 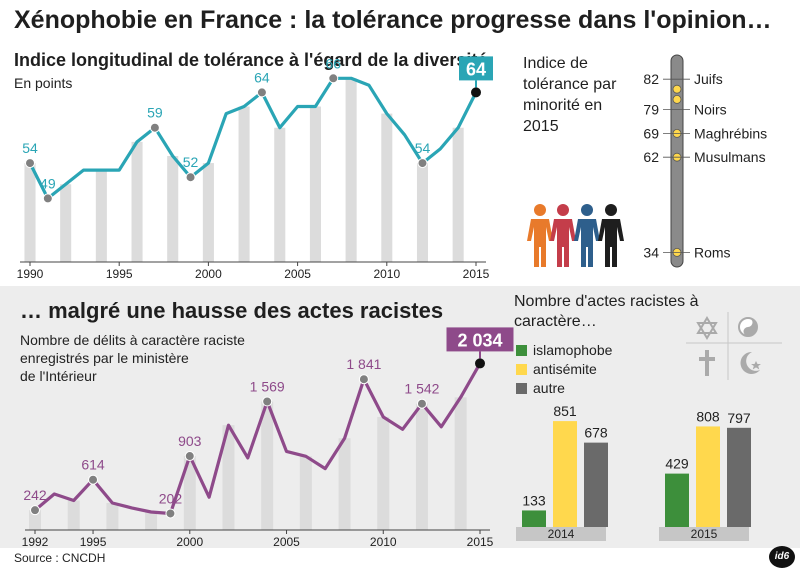 What do you see at coordinates (333, 78) in the screenshot?
I see `tolerance-point-2007` at bounding box center [333, 78].